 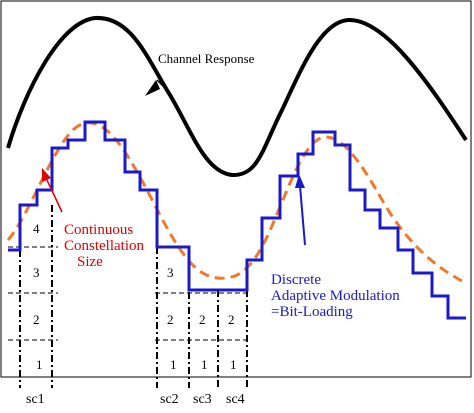 What do you see at coordinates (36, 319) in the screenshot?
I see `sc1-level-2: 2` at bounding box center [36, 319].